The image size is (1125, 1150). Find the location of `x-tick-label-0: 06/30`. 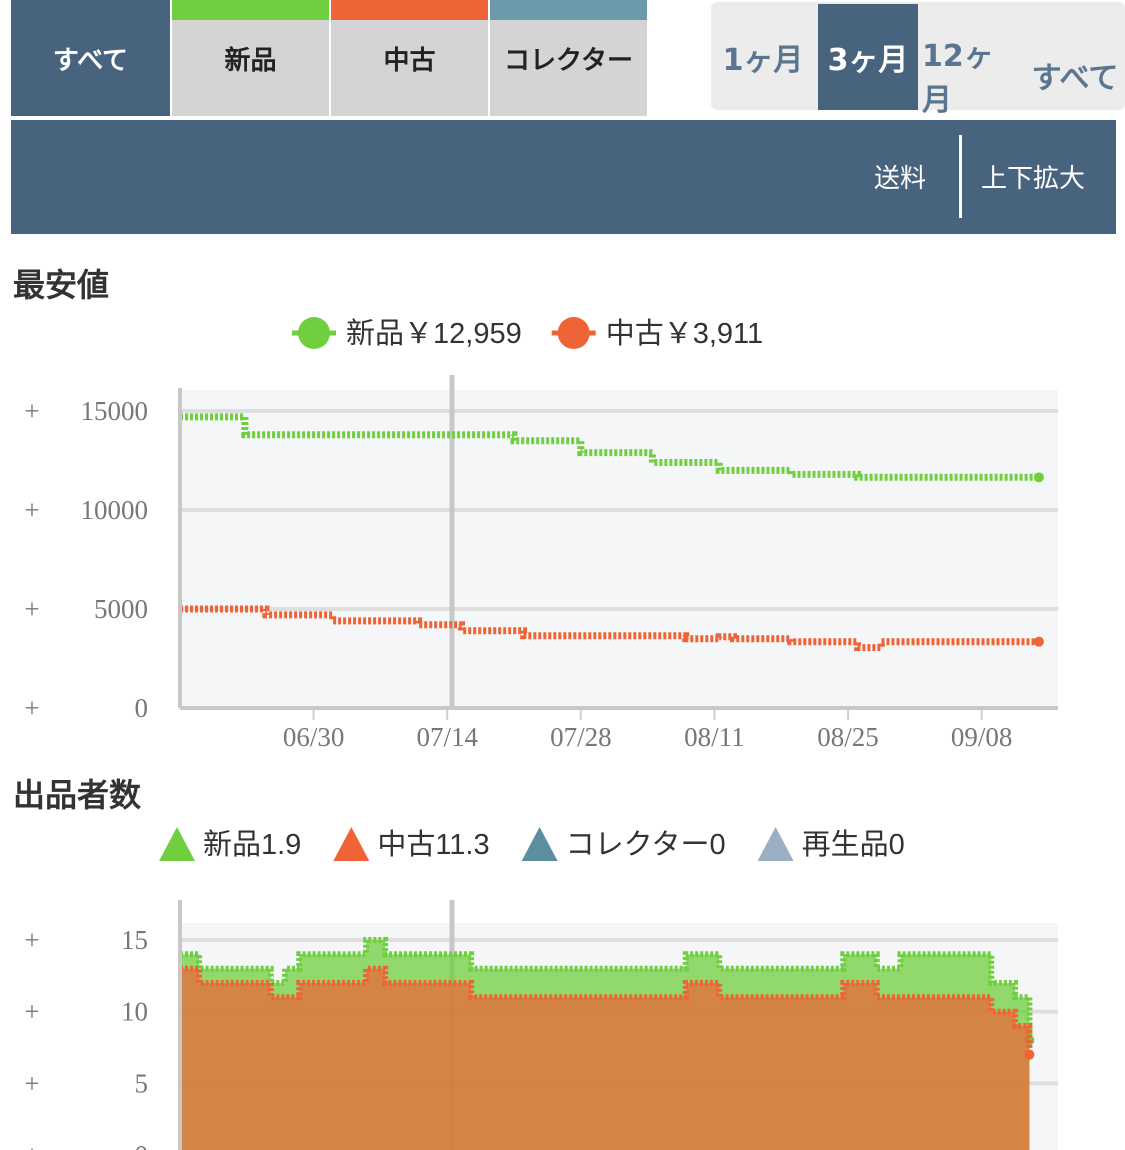

x-tick-label-0: 06/30 is located at coordinates (314, 737).